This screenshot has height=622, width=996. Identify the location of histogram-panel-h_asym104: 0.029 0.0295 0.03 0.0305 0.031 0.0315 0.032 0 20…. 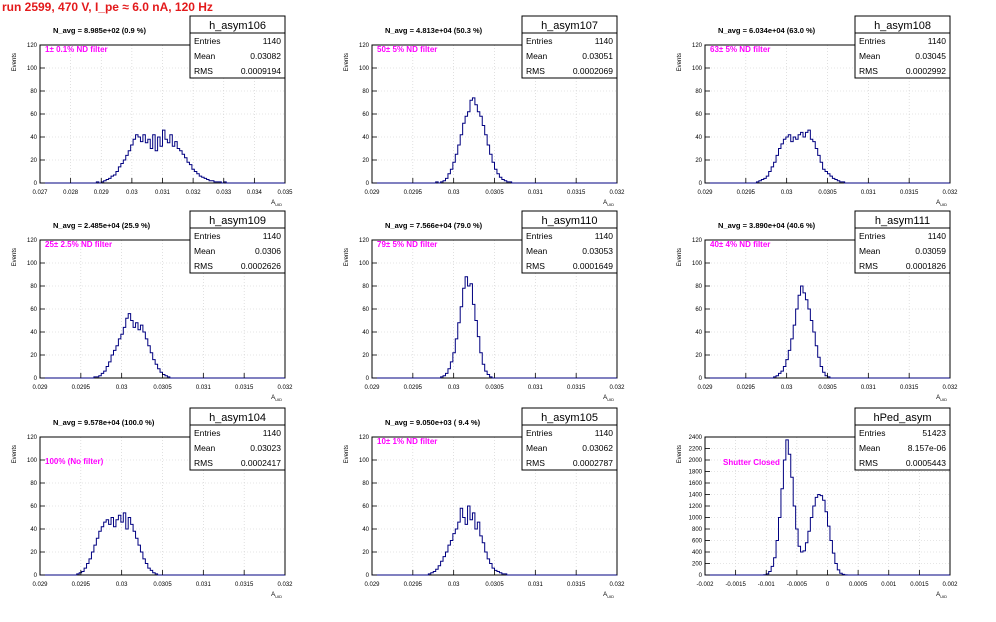
(152, 503).